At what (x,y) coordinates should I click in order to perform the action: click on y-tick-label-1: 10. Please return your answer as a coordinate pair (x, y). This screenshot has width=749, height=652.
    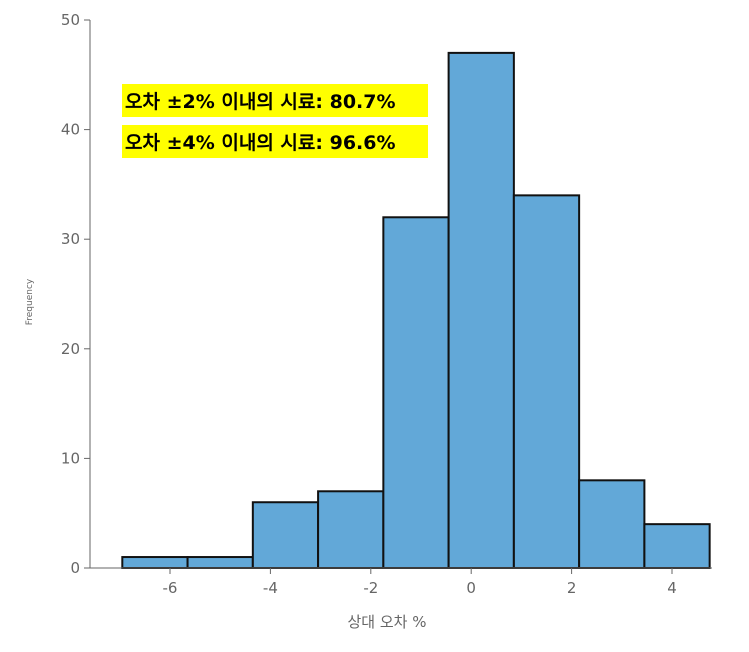
    Looking at the image, I should click on (70, 458).